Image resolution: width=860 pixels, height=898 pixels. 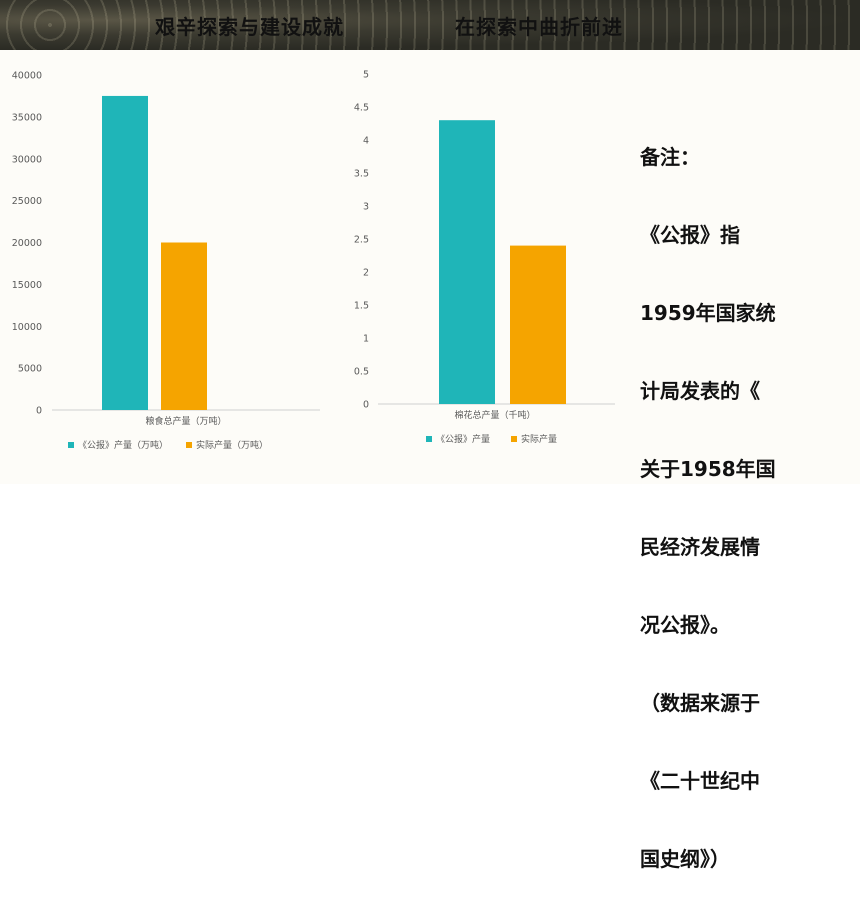 What do you see at coordinates (185, 421) in the screenshot?
I see `category-label: 粮食总产量（万吨）` at bounding box center [185, 421].